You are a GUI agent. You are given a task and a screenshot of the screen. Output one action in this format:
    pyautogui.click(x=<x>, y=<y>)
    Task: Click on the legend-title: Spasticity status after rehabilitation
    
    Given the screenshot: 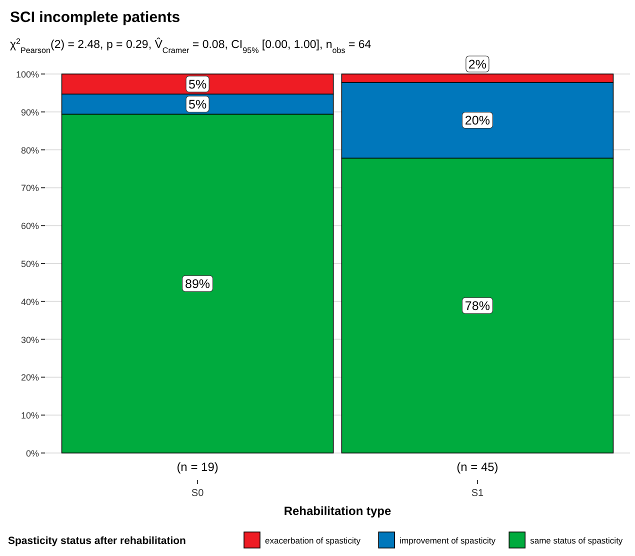 What is the action you would take?
    pyautogui.click(x=97, y=541)
    